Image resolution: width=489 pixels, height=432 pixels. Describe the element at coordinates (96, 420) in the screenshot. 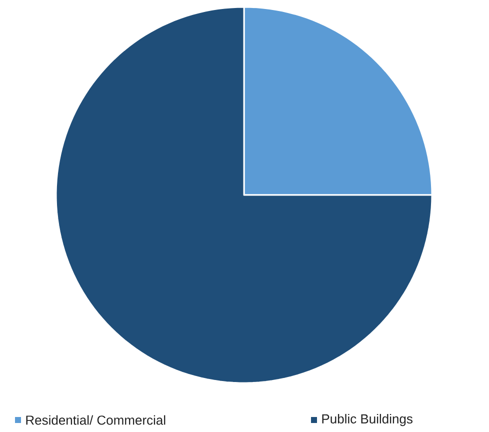

I see `legend-label: Residential/ Commercial` at that location.